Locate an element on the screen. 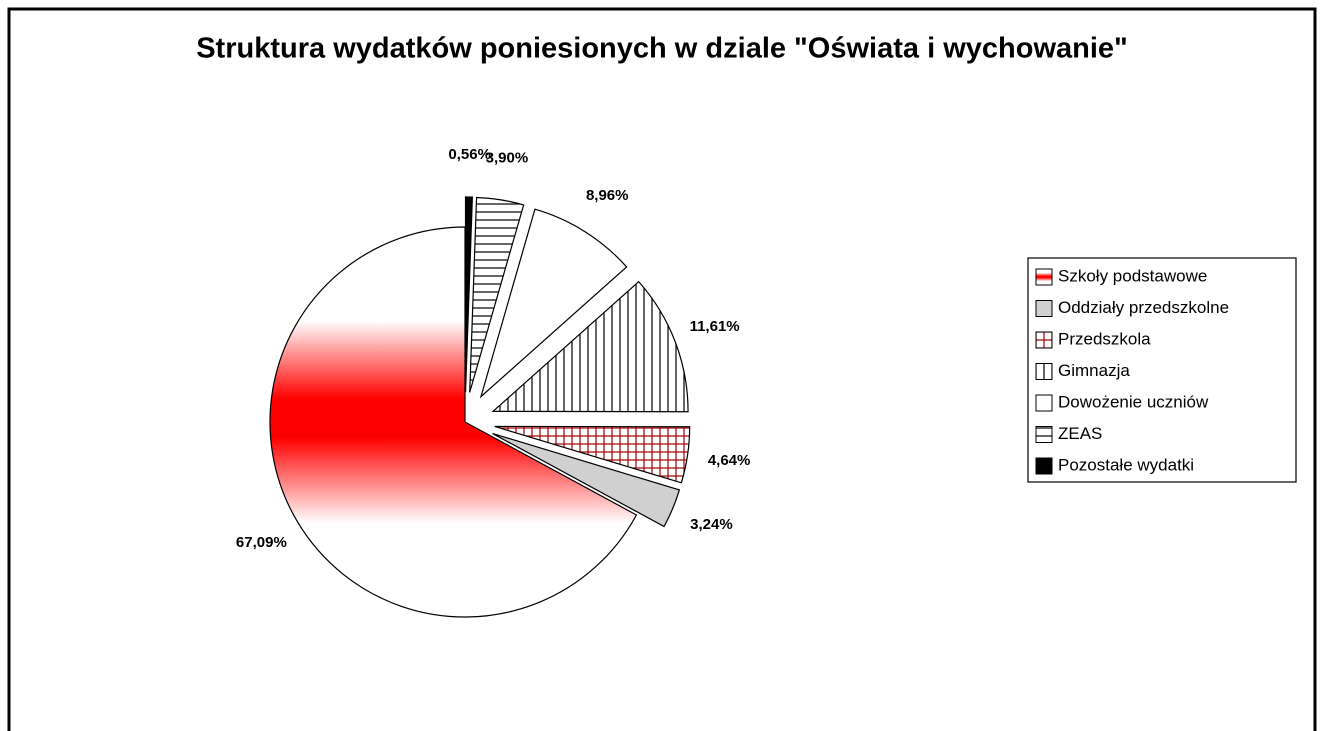  legend-label: Pozostałe wydatki is located at coordinates (1126, 464).